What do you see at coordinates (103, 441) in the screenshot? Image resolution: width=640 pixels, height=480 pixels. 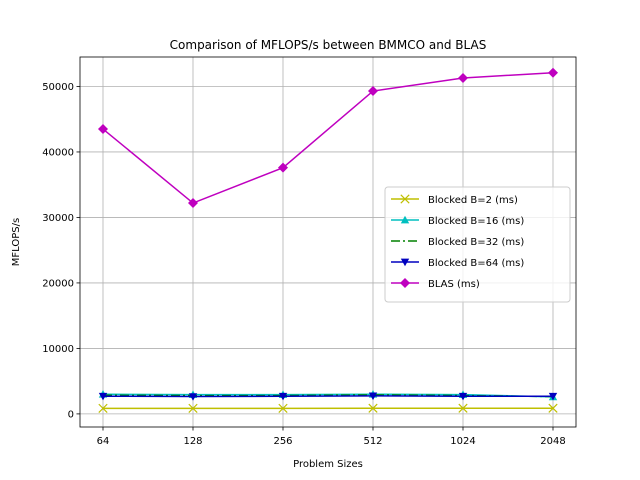 I see `x-tick-label: 64` at bounding box center [103, 441].